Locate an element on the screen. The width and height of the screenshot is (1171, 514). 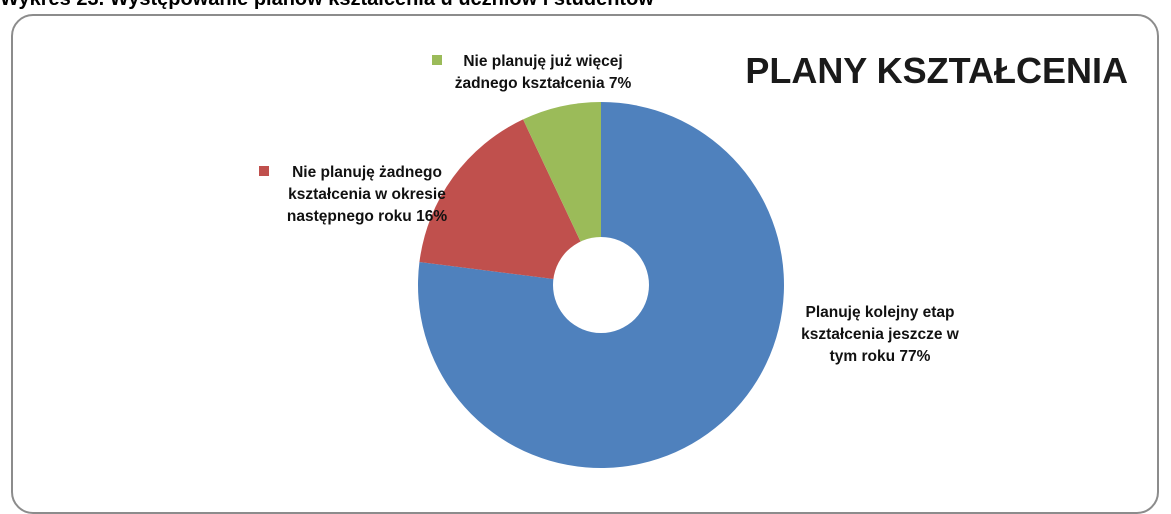
slice-label-line: Planuję kolejny etap is located at coordinates (879, 312).